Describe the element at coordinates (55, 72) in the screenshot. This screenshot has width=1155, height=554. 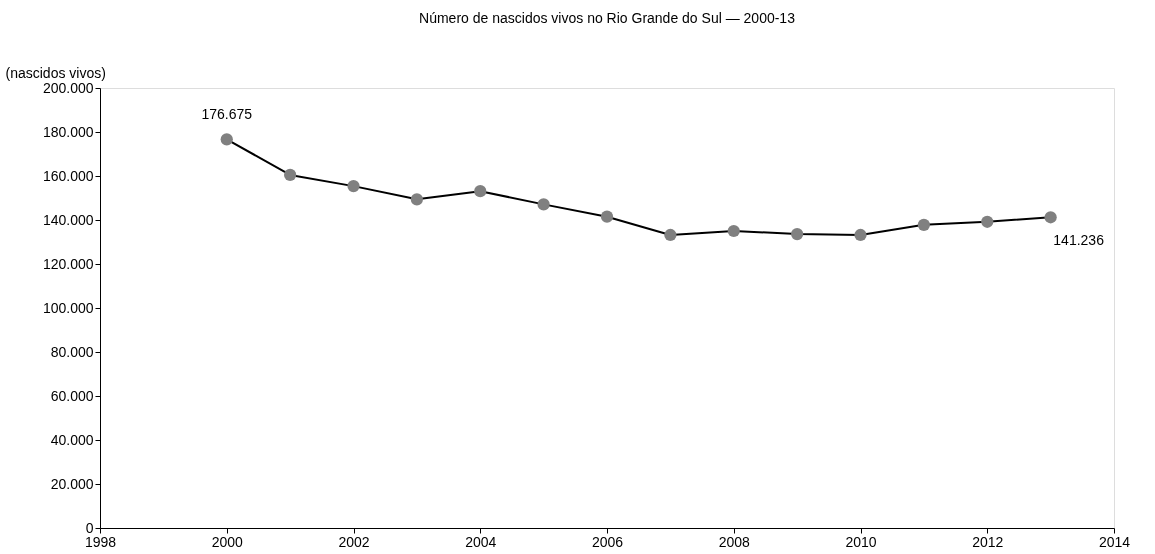
I see `y-axis-title: (nascidos vivos)` at that location.